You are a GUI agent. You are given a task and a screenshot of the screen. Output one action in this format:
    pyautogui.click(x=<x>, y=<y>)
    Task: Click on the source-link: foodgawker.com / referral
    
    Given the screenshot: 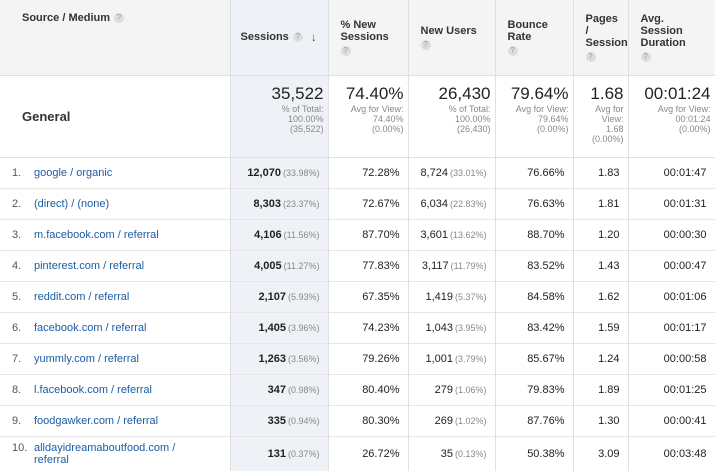 What is the action you would take?
    pyautogui.click(x=96, y=420)
    